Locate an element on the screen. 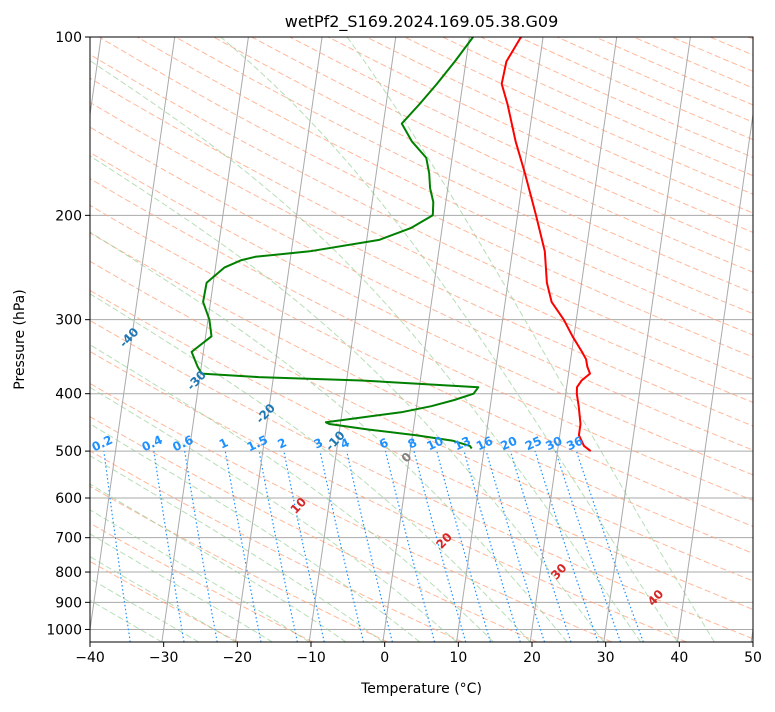 The height and width of the screenshot is (712, 775). x-tick-label: −10 is located at coordinates (311, 658).